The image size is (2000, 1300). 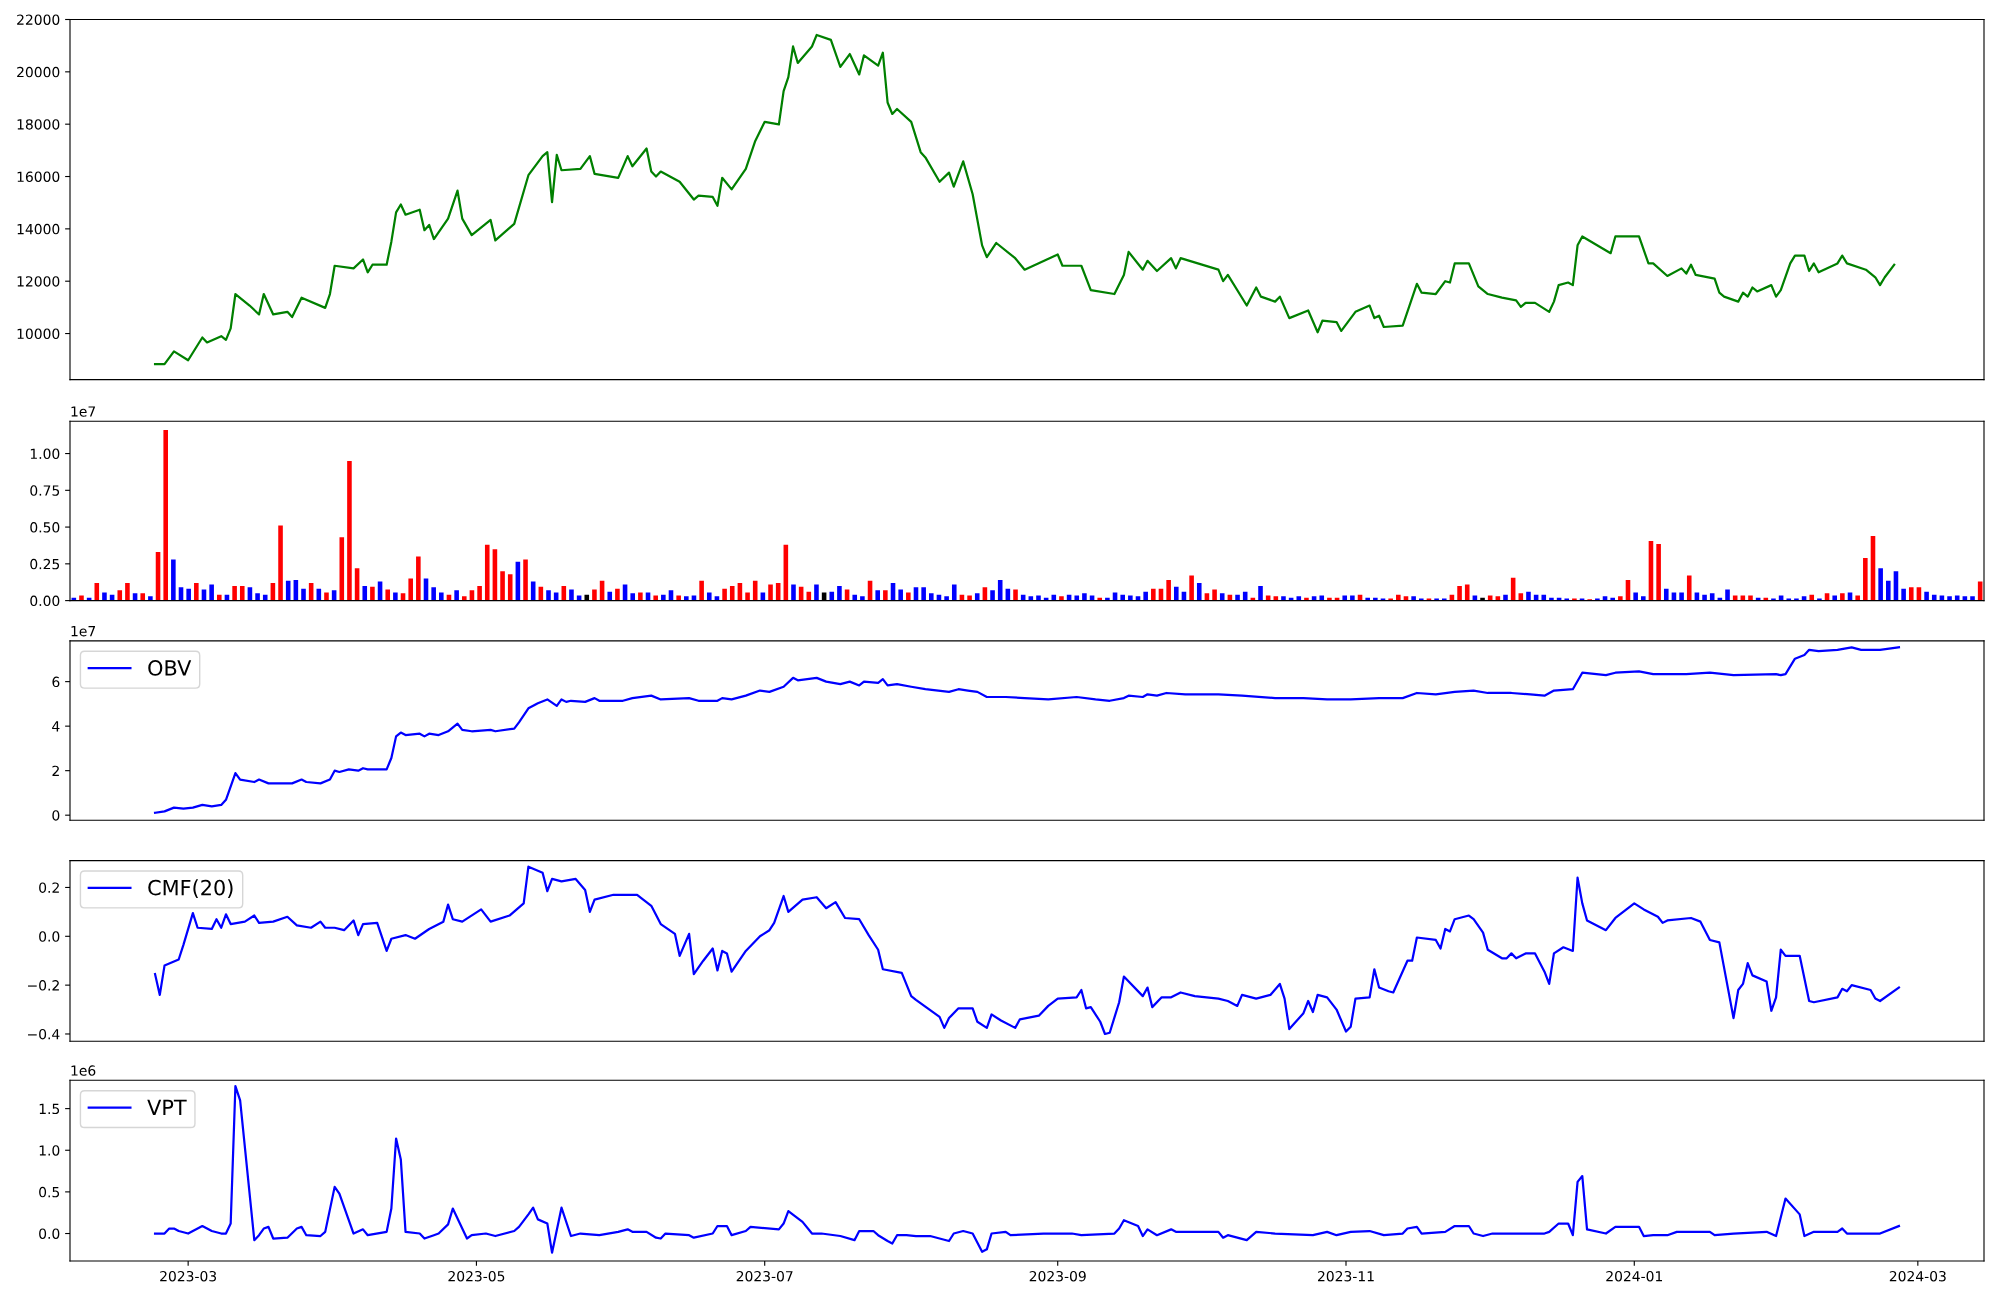 I want to click on y-tick-label: 6, so click(x=56, y=682).